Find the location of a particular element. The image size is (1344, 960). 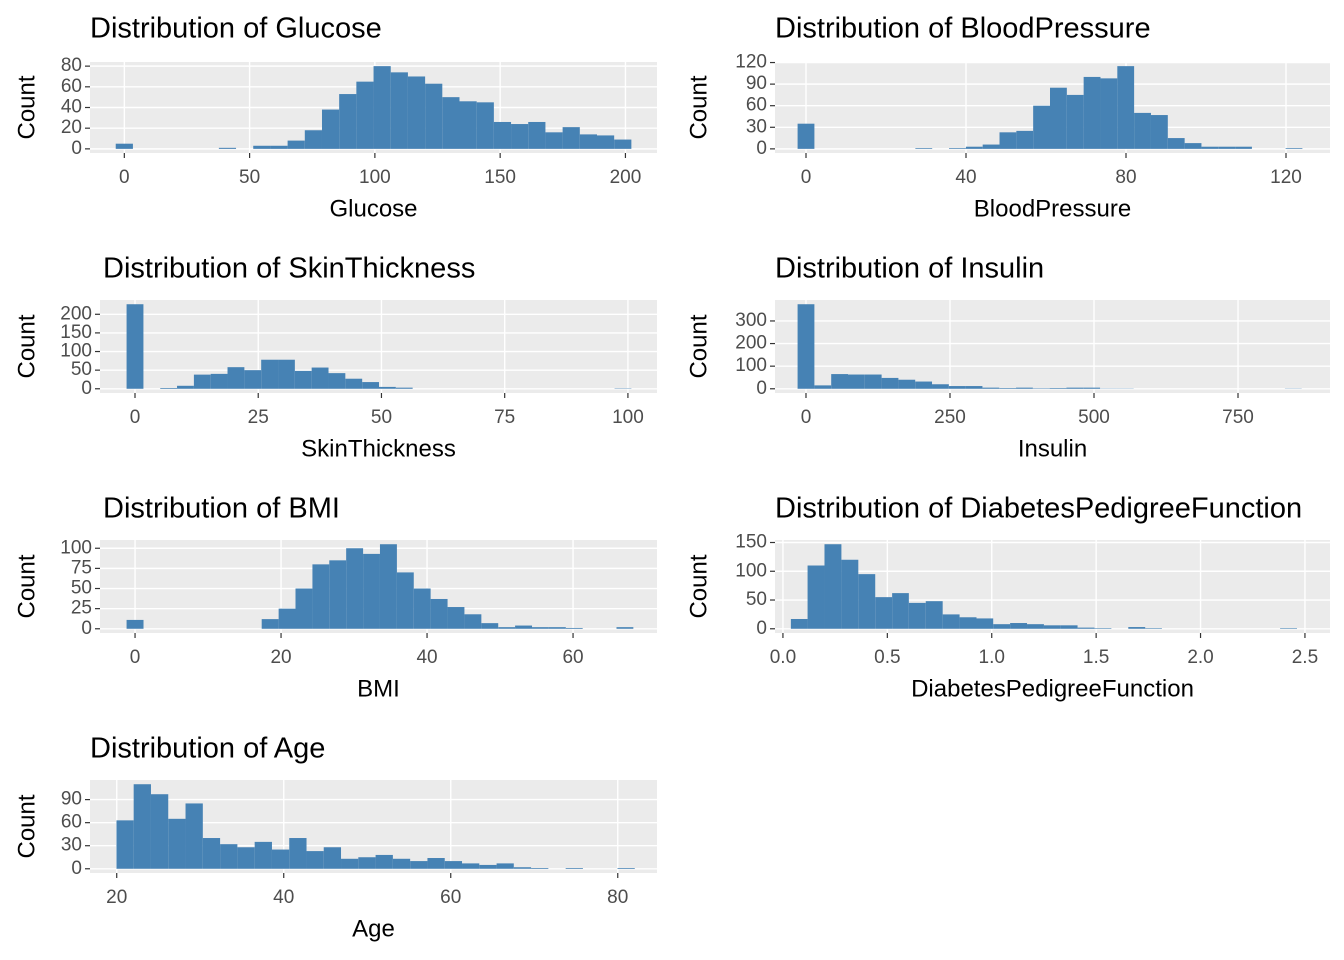

chart-title: Distribution of Glucose is located at coordinates (236, 29).